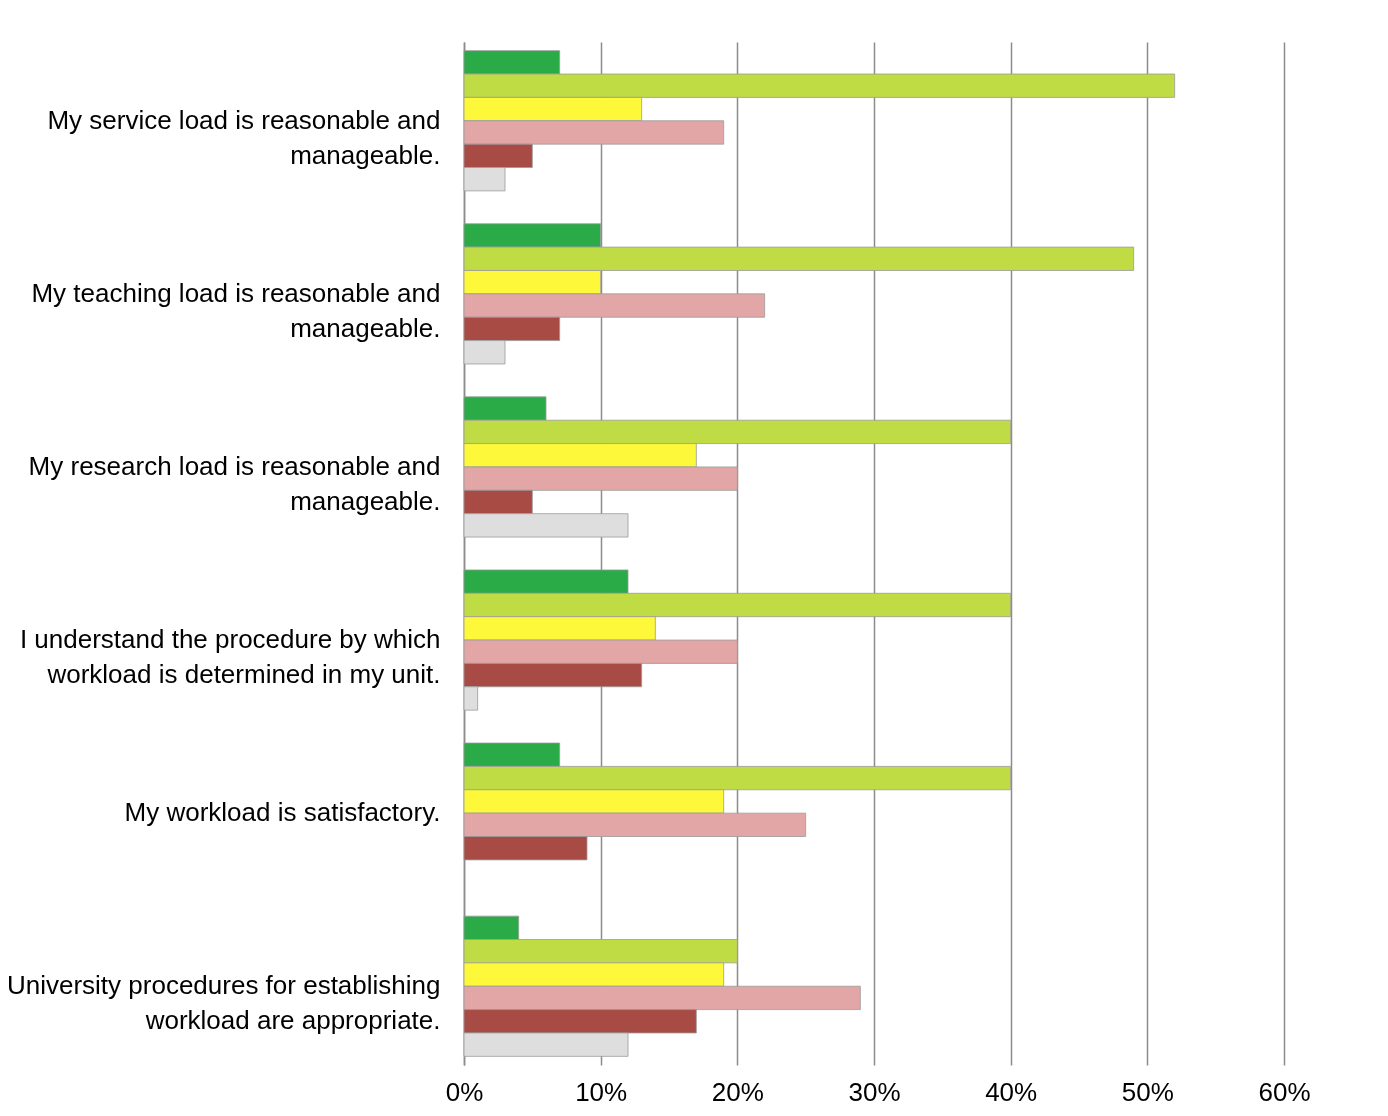  What do you see at coordinates (737, 1091) in the screenshot?
I see `x-tick-label: 20%` at bounding box center [737, 1091].